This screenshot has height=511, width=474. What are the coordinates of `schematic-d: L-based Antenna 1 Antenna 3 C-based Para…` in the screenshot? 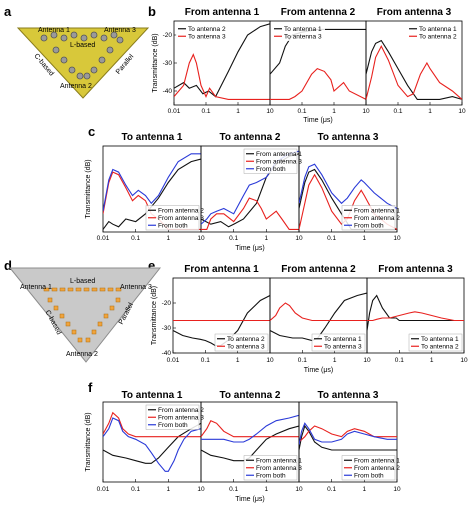 It's located at (85, 315).